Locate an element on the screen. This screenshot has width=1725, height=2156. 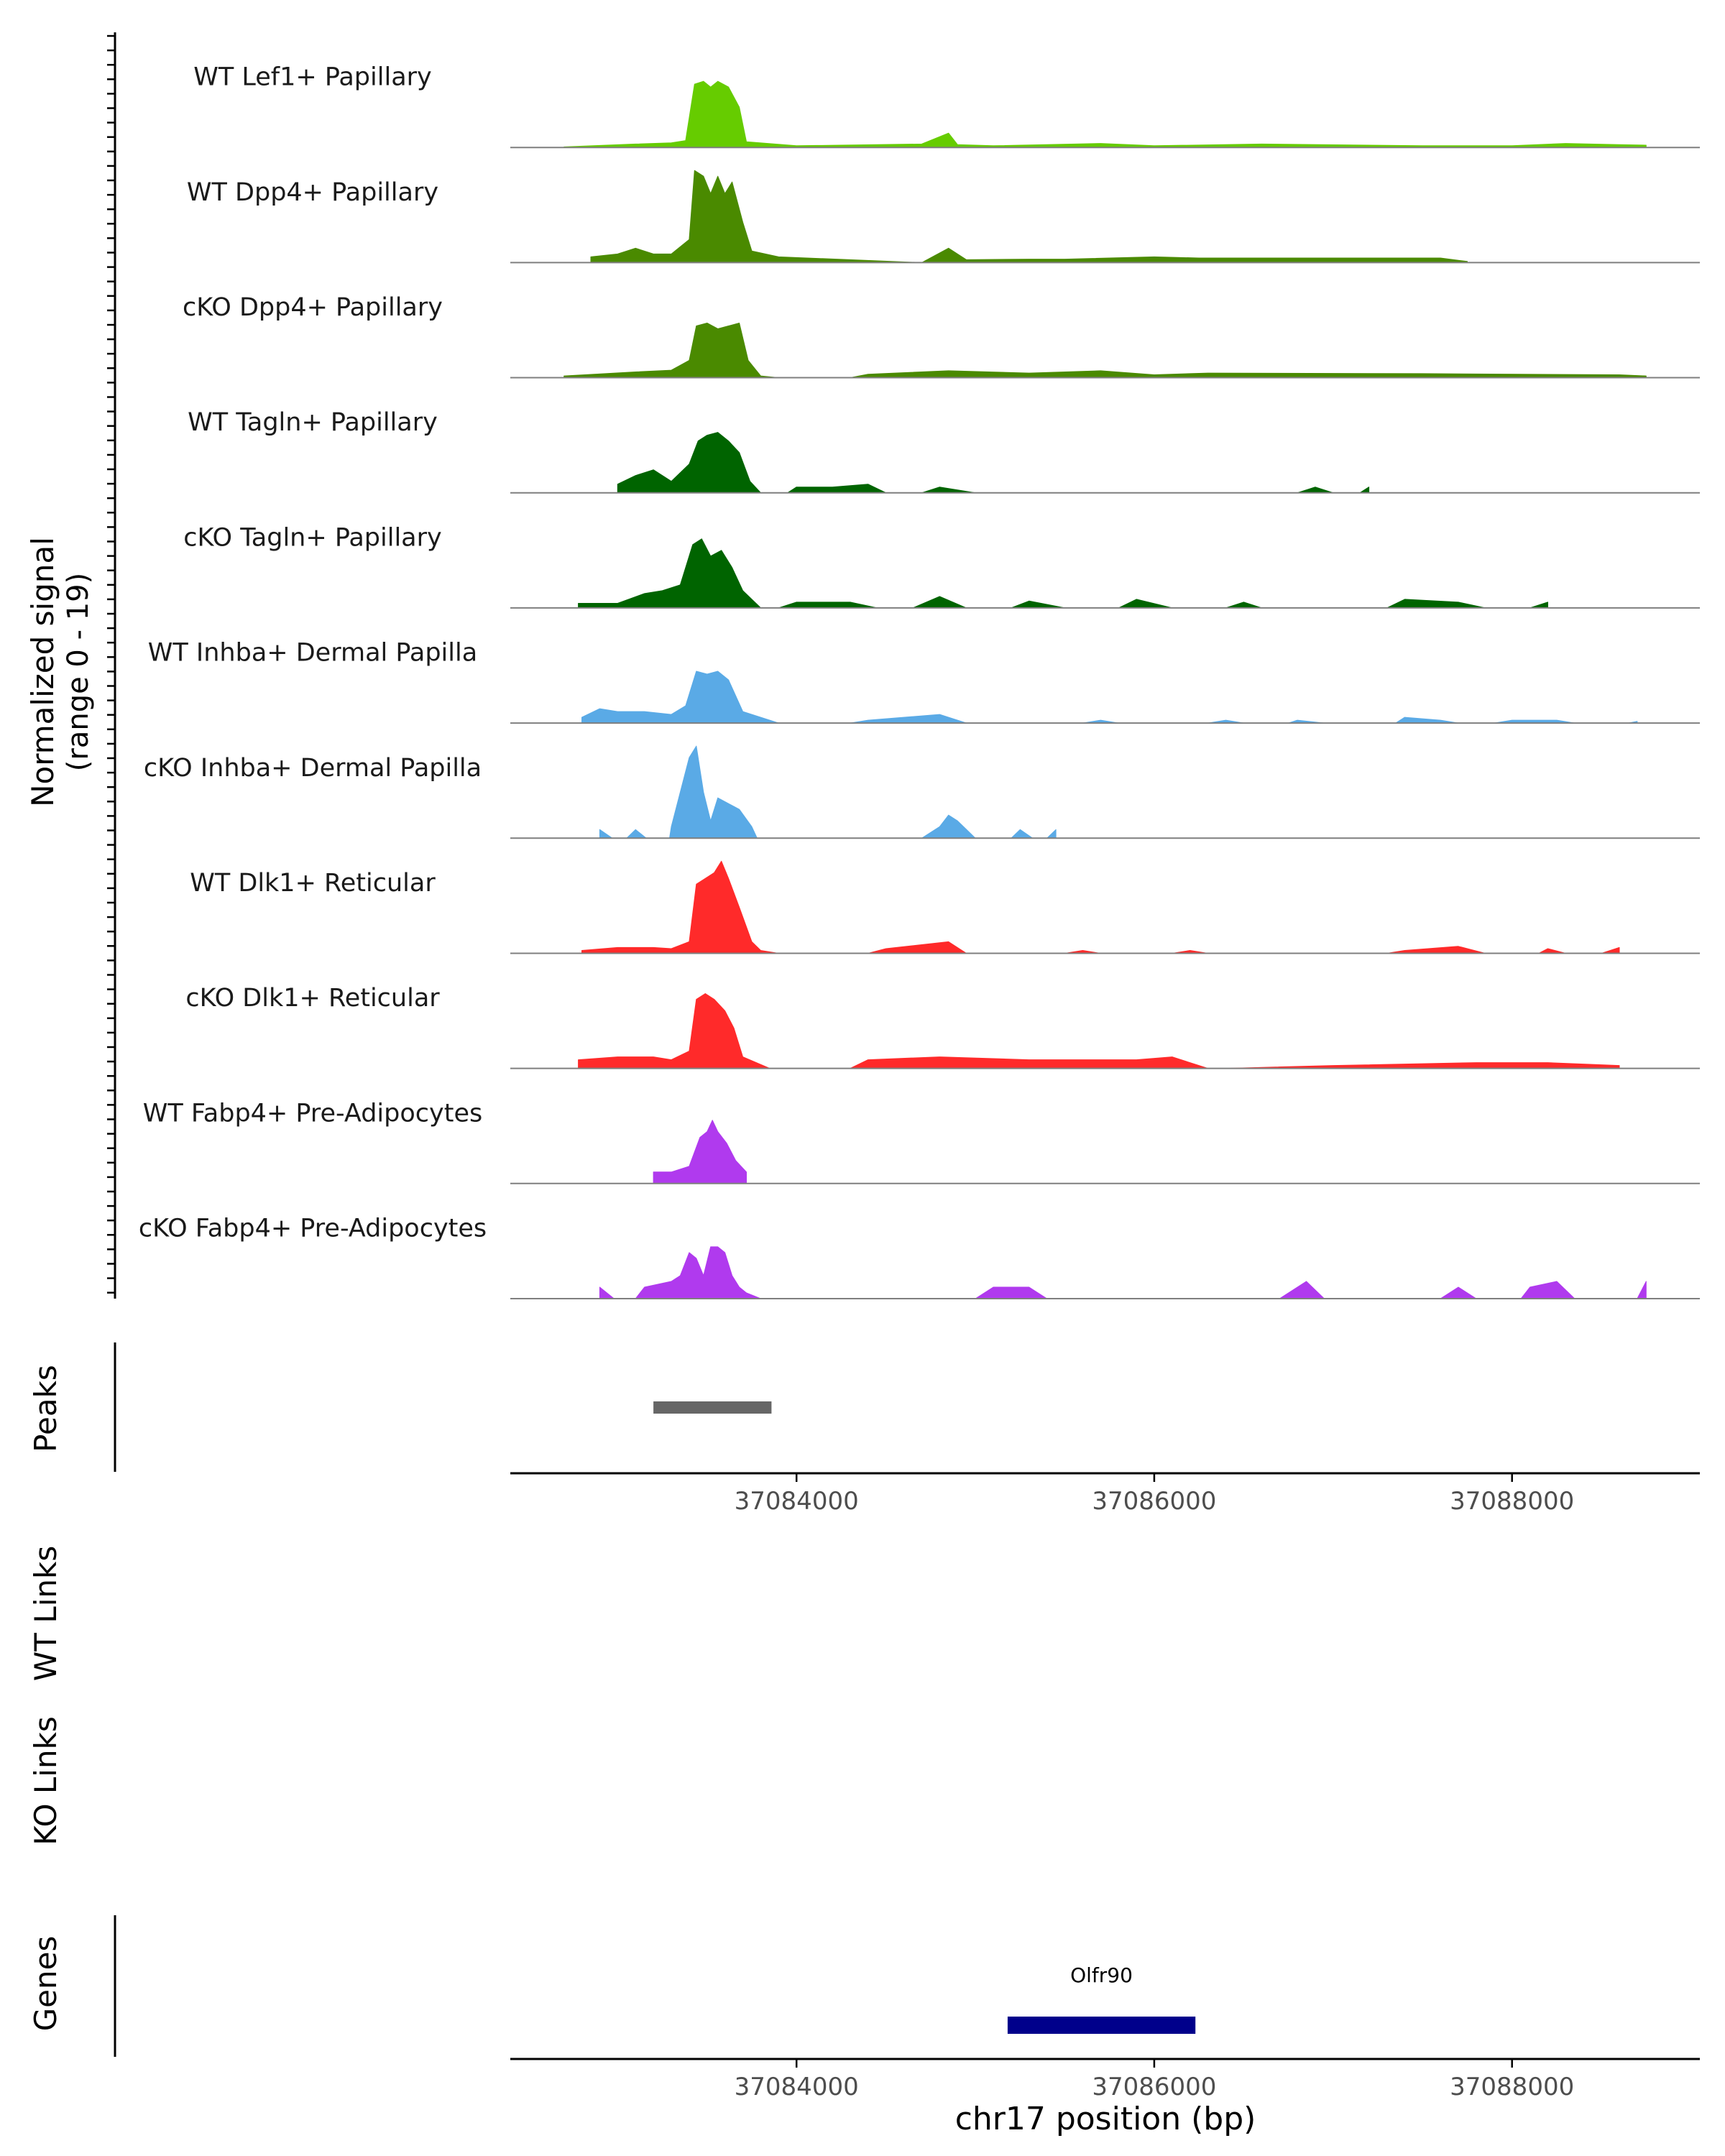
track-11-label: cKO Fabp4+ Pre-Adipocytes is located at coordinates (313, 1229).